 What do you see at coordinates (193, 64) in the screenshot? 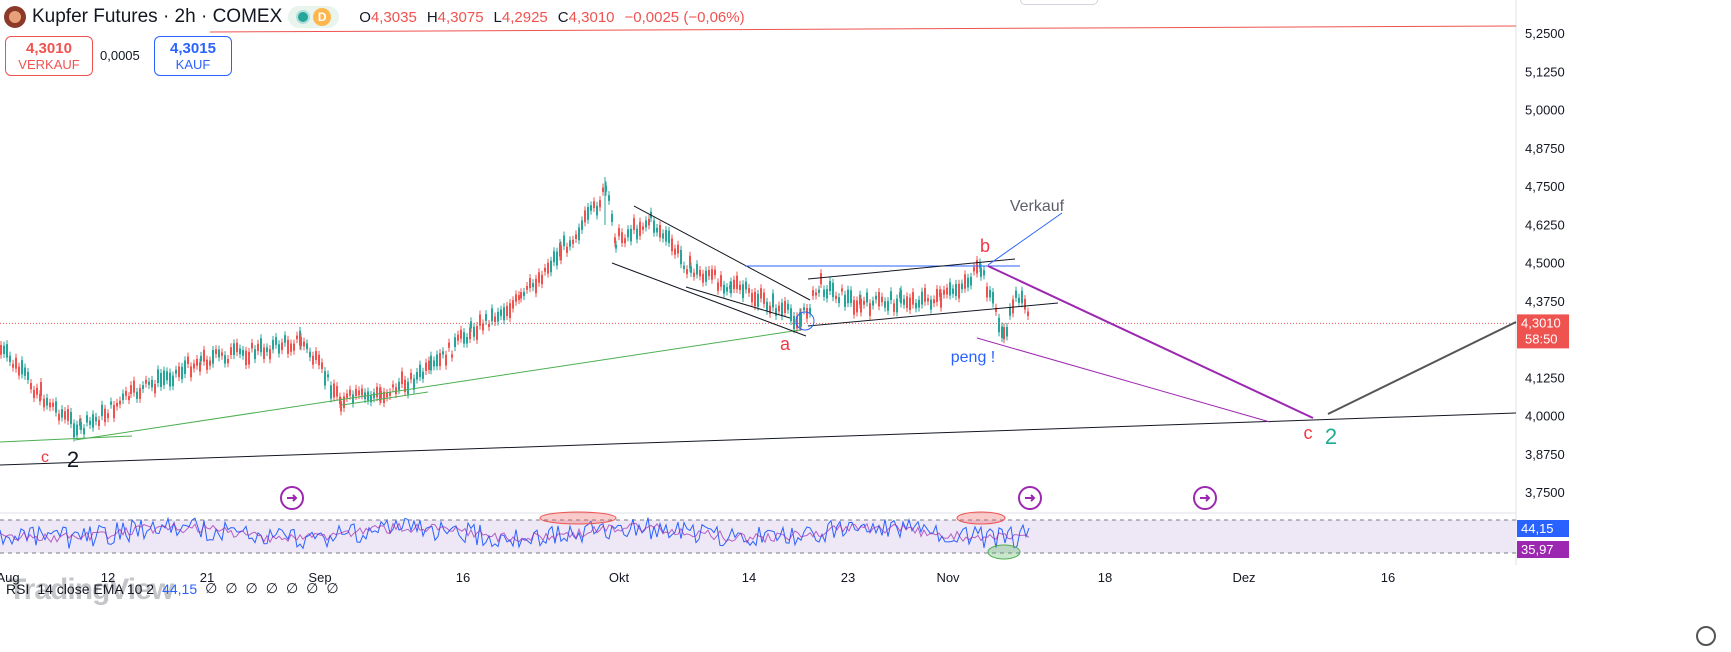
I see `buy-label: KAUF` at bounding box center [193, 64].